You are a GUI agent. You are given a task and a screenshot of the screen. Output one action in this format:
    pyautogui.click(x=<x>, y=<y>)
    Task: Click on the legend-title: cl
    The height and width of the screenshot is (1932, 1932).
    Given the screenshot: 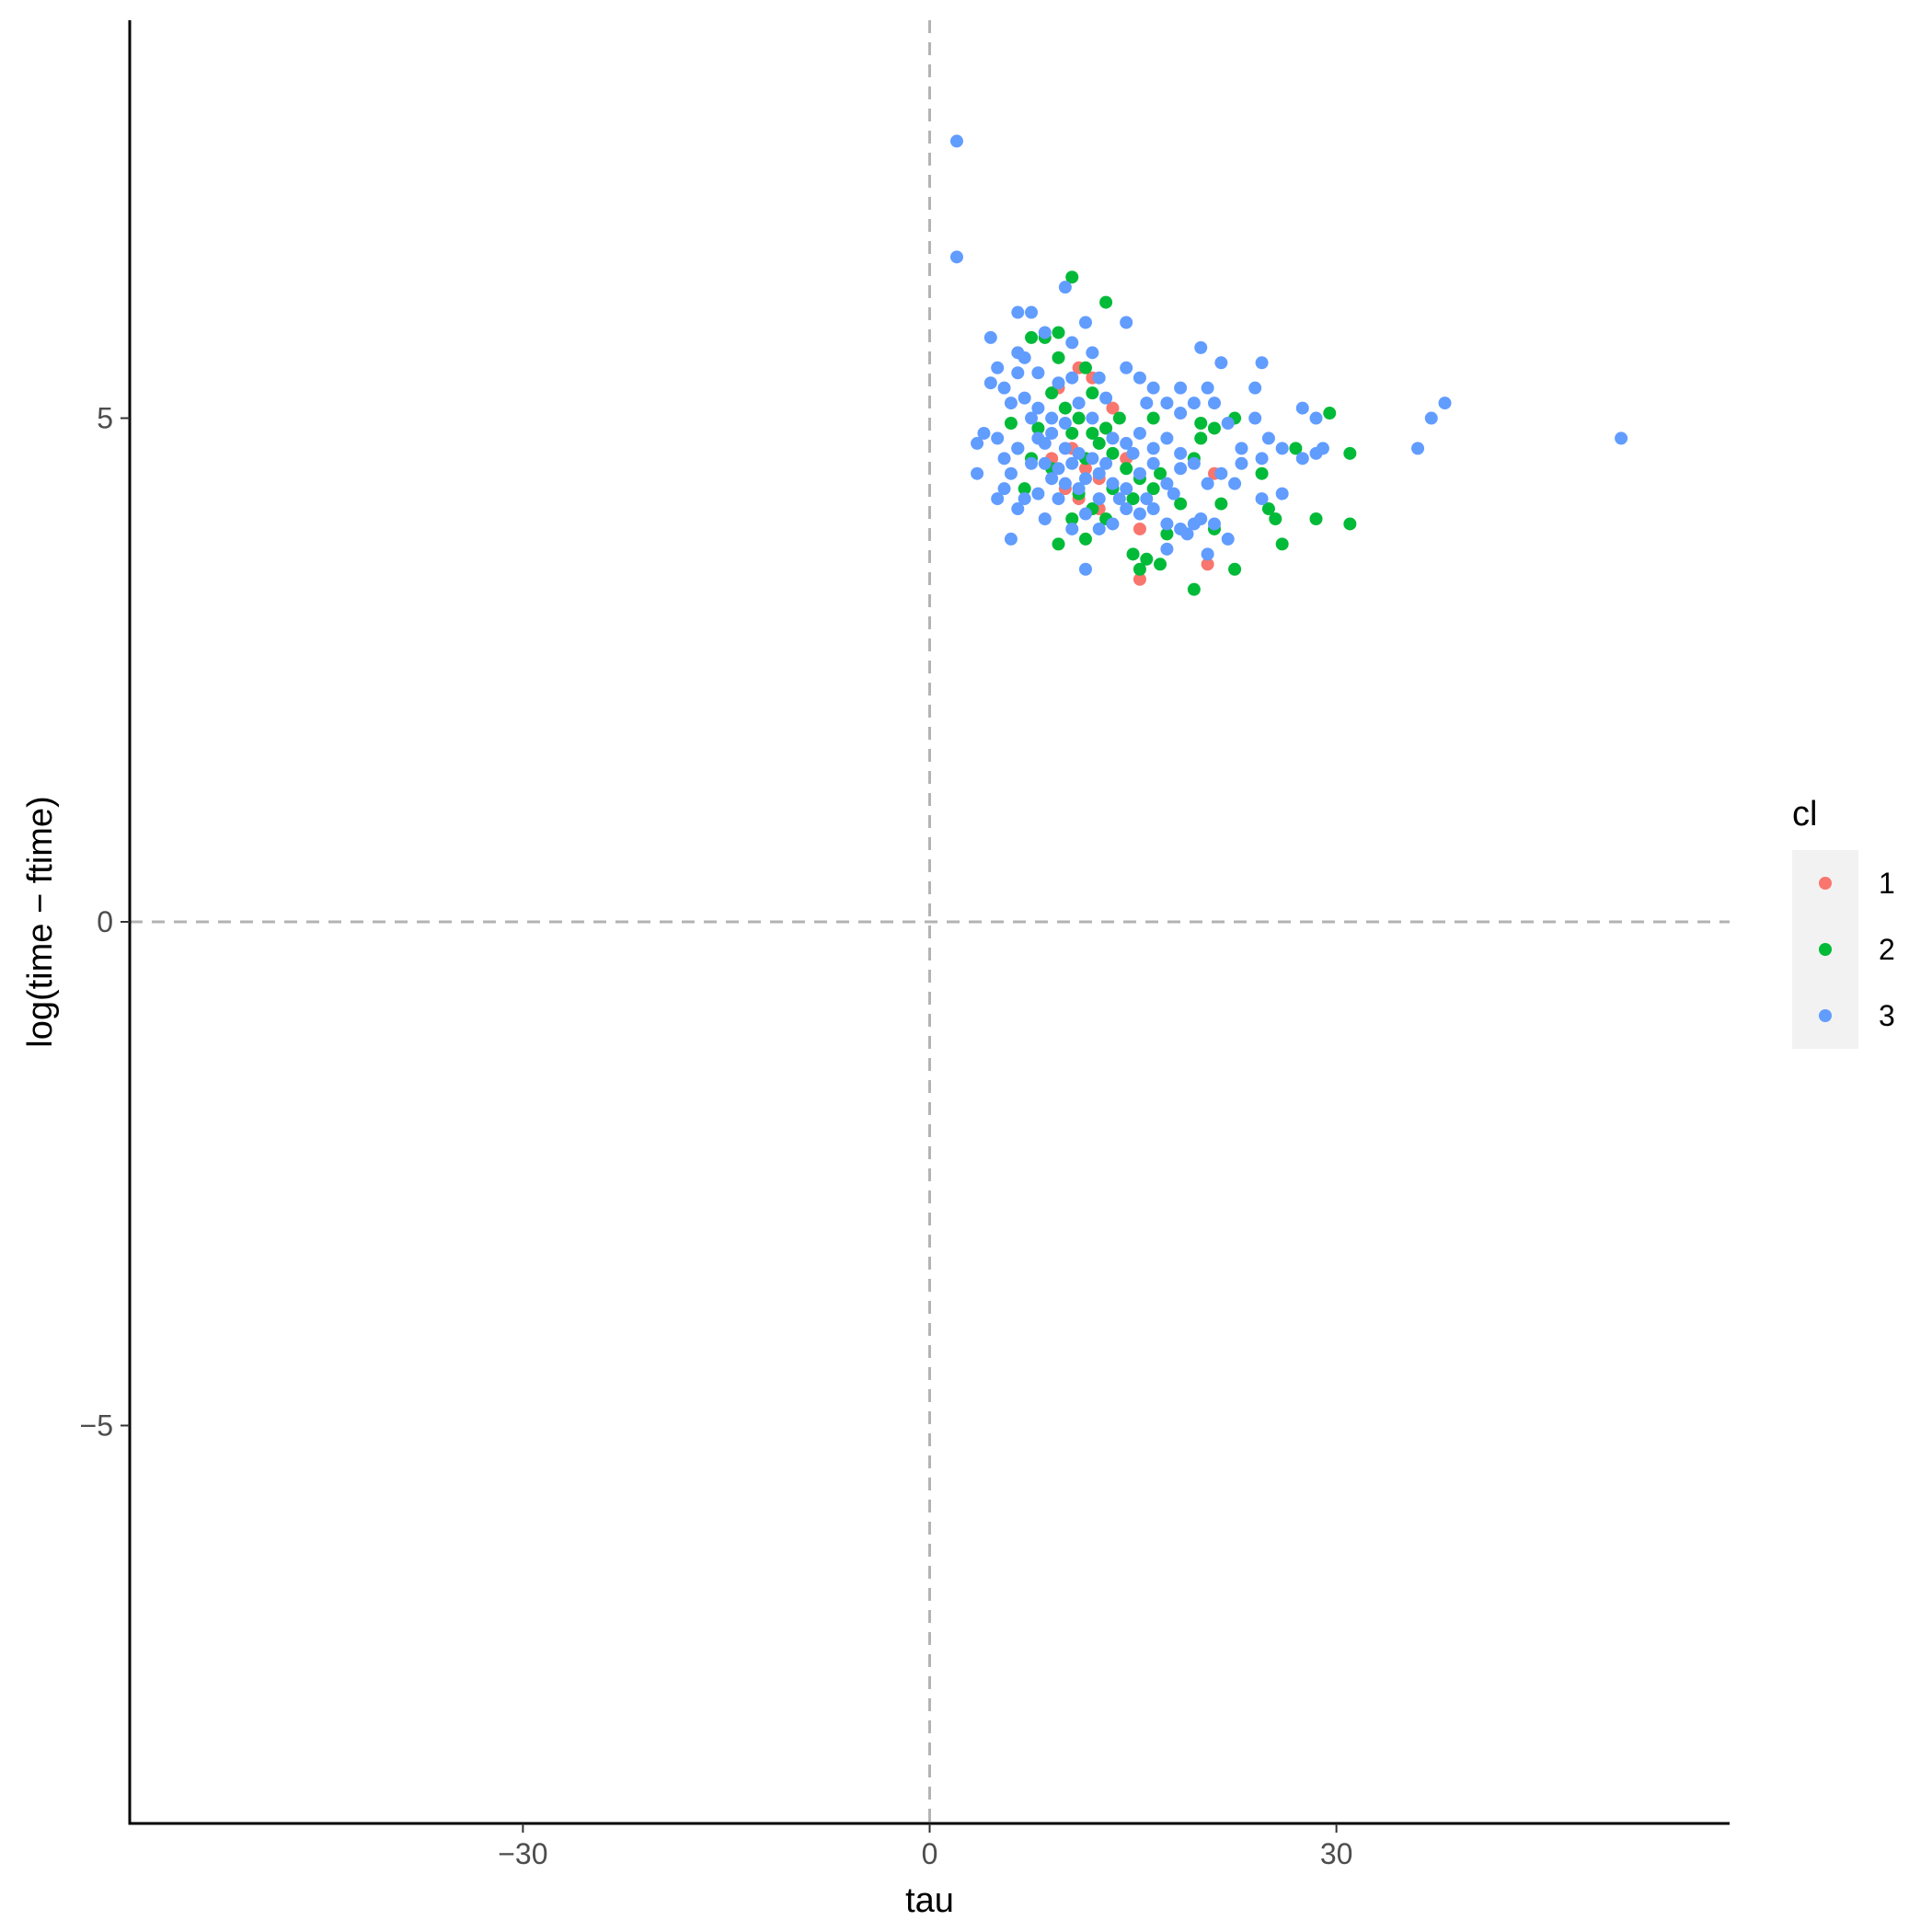 What is the action you would take?
    pyautogui.click(x=1804, y=814)
    